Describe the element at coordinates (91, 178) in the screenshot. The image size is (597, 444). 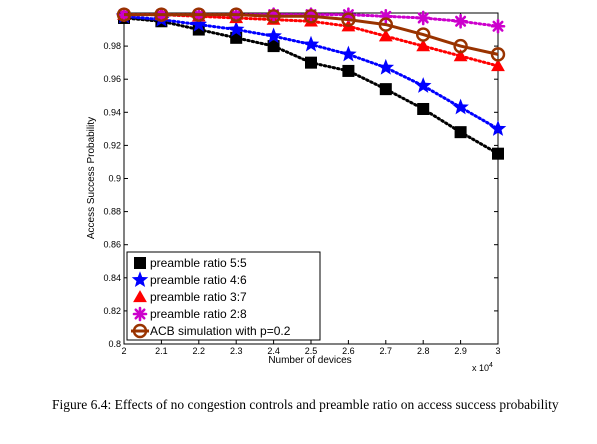
I see `y-axis-label: Access Success Probability` at that location.